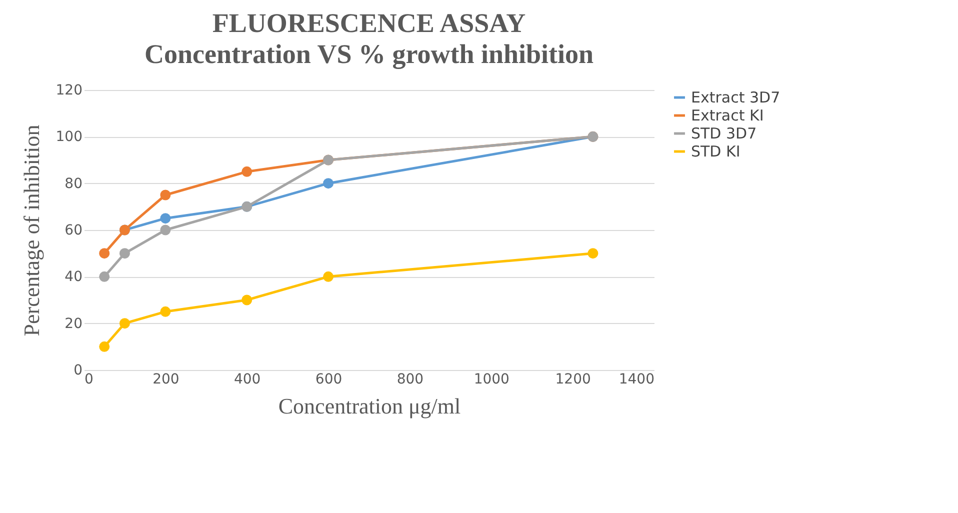  Describe the element at coordinates (73, 277) in the screenshot. I see `y-tick-label: 40` at that location.